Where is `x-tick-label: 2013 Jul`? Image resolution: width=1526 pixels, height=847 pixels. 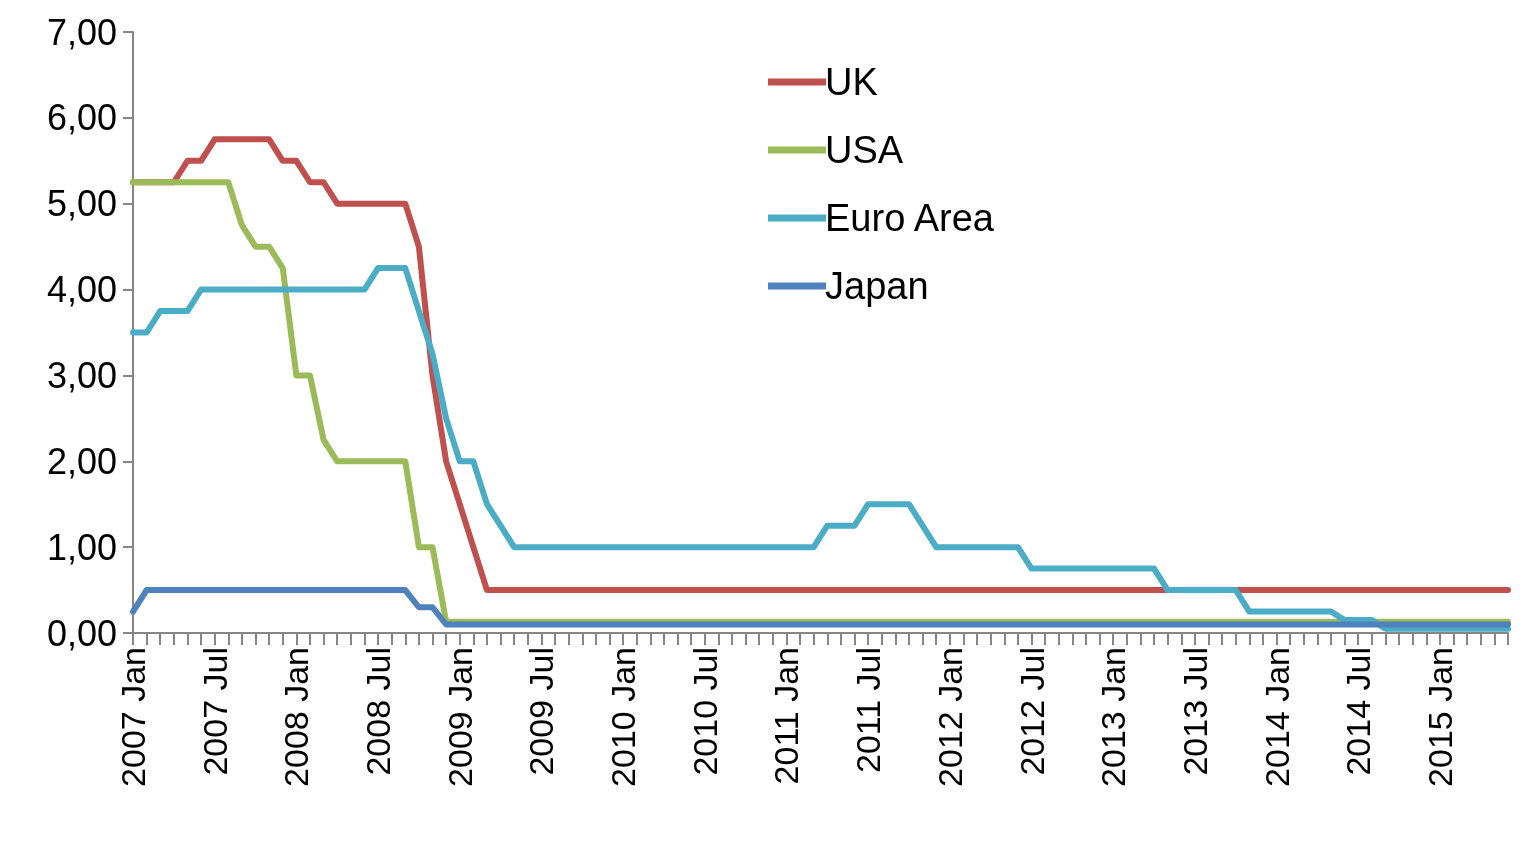 x-tick-label: 2013 Jul is located at coordinates (1194, 711).